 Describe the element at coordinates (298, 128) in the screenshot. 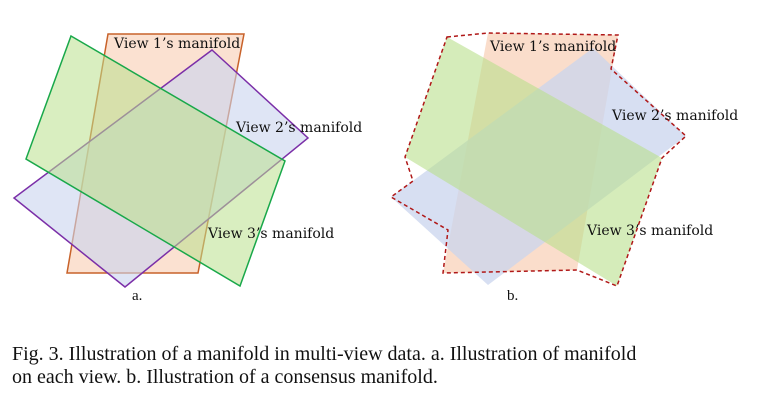

I see `view2-label-a: View 2’s manifold` at that location.